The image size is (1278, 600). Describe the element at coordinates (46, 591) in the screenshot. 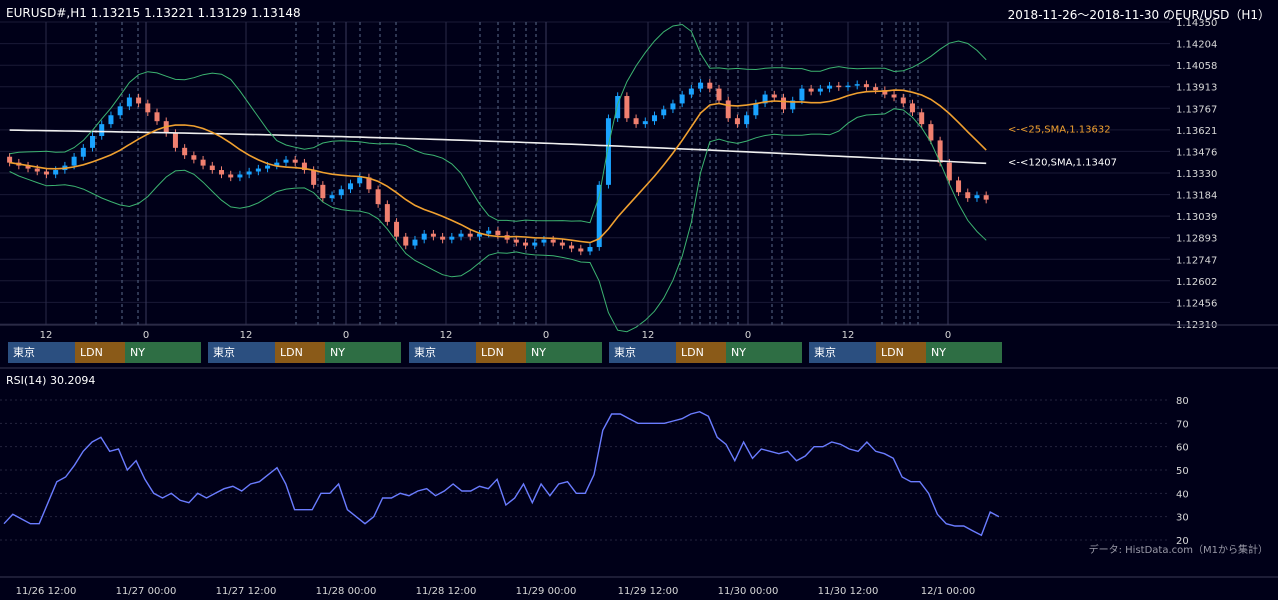

I see `date-tick-label: 11/26 12:00` at that location.